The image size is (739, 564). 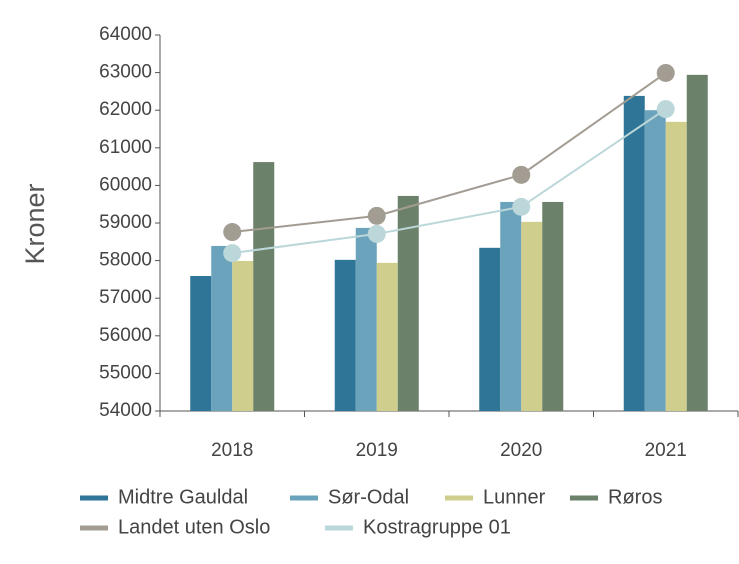 What do you see at coordinates (125, 184) in the screenshot?
I see `y-tick-label: 60000` at bounding box center [125, 184].